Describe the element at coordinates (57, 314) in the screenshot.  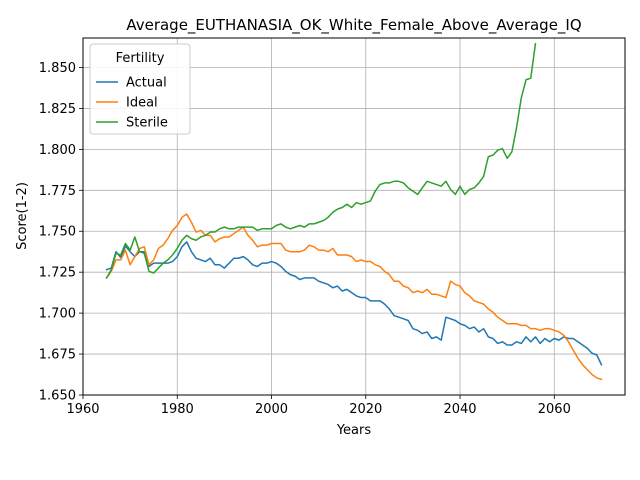
I see `y-tick-label: 1.700` at that location.